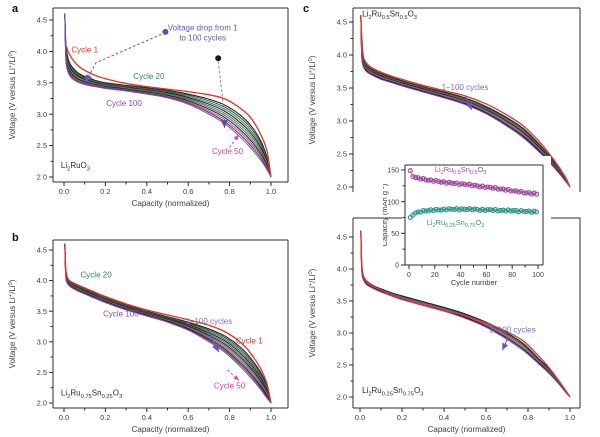 Image resolution: width=600 pixels, height=437 pixels. Describe the element at coordinates (15, 238) in the screenshot. I see `panel-letter-b: b` at that location.